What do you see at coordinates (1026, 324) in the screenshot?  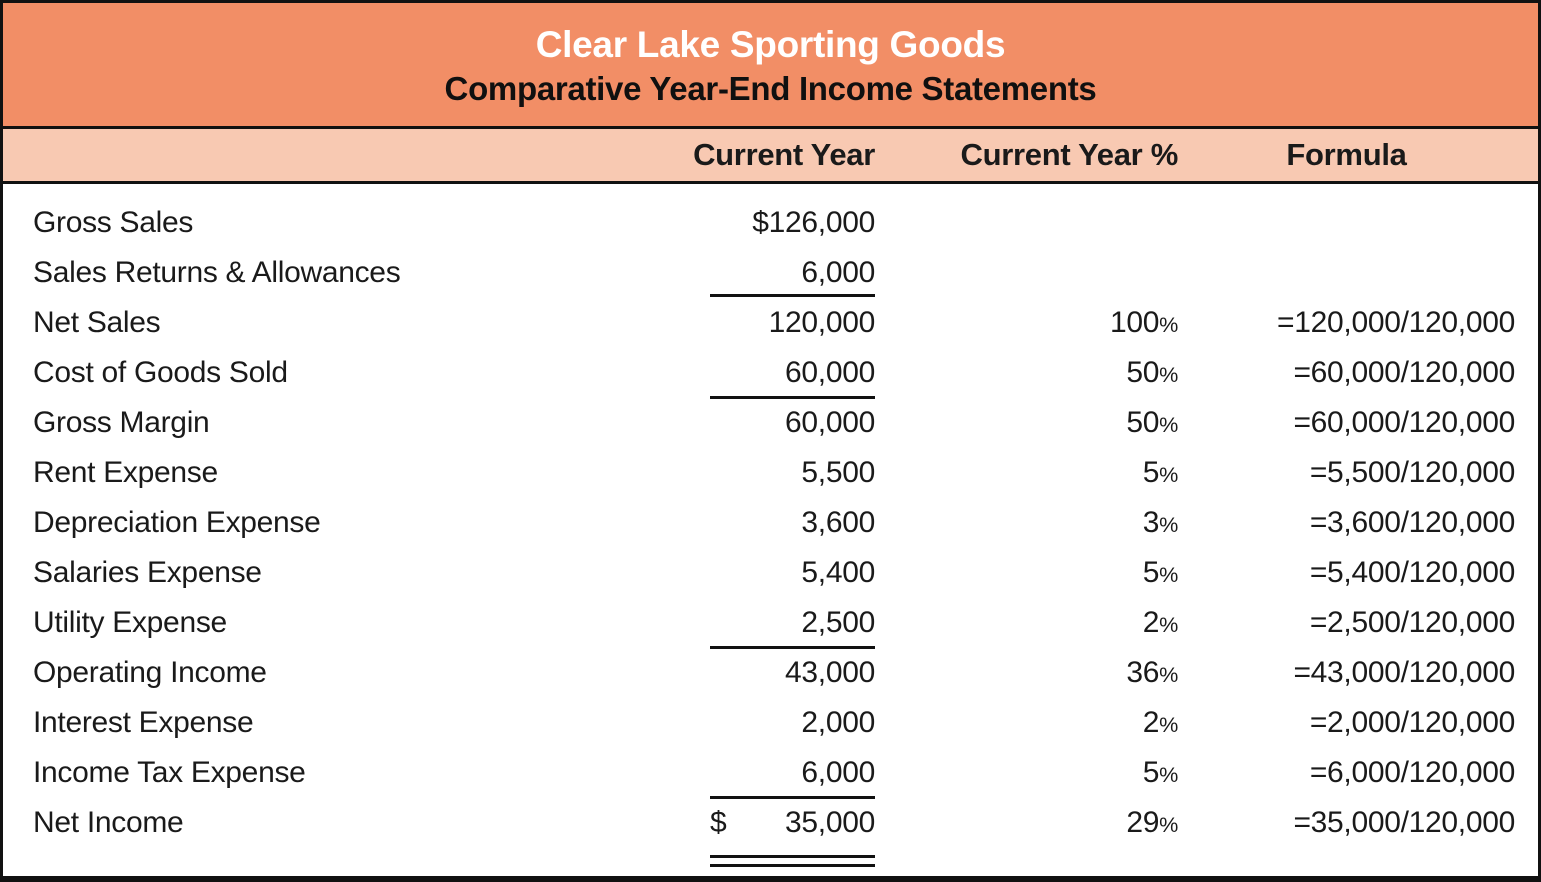 I see `row-percent: 100%` at bounding box center [1026, 324].